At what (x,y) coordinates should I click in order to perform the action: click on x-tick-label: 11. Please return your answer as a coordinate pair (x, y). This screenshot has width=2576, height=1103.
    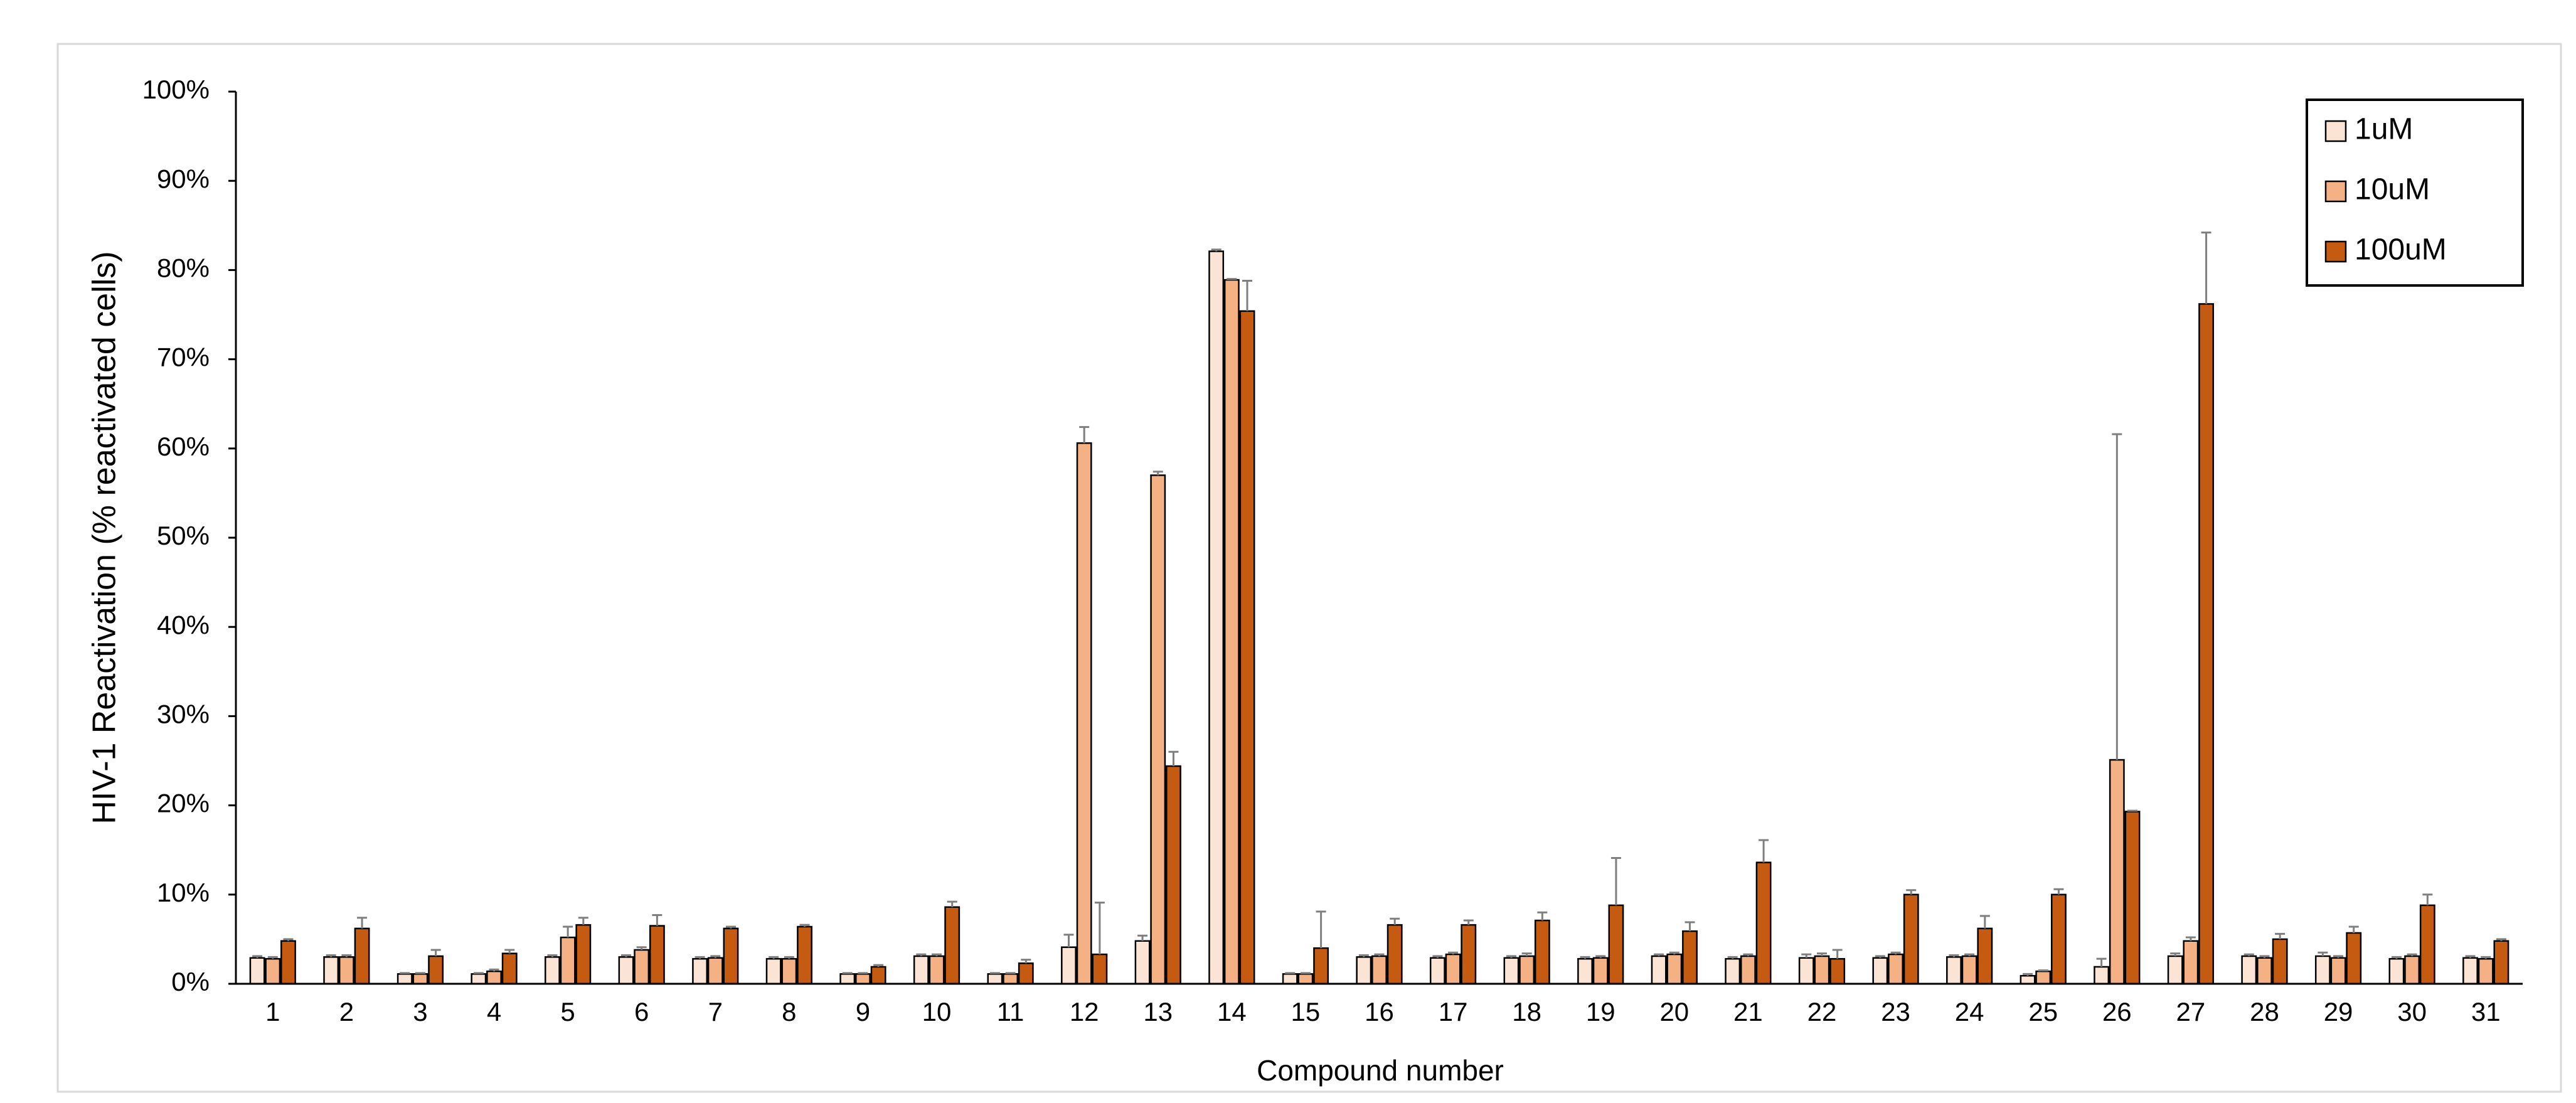
    Looking at the image, I should click on (1011, 1011).